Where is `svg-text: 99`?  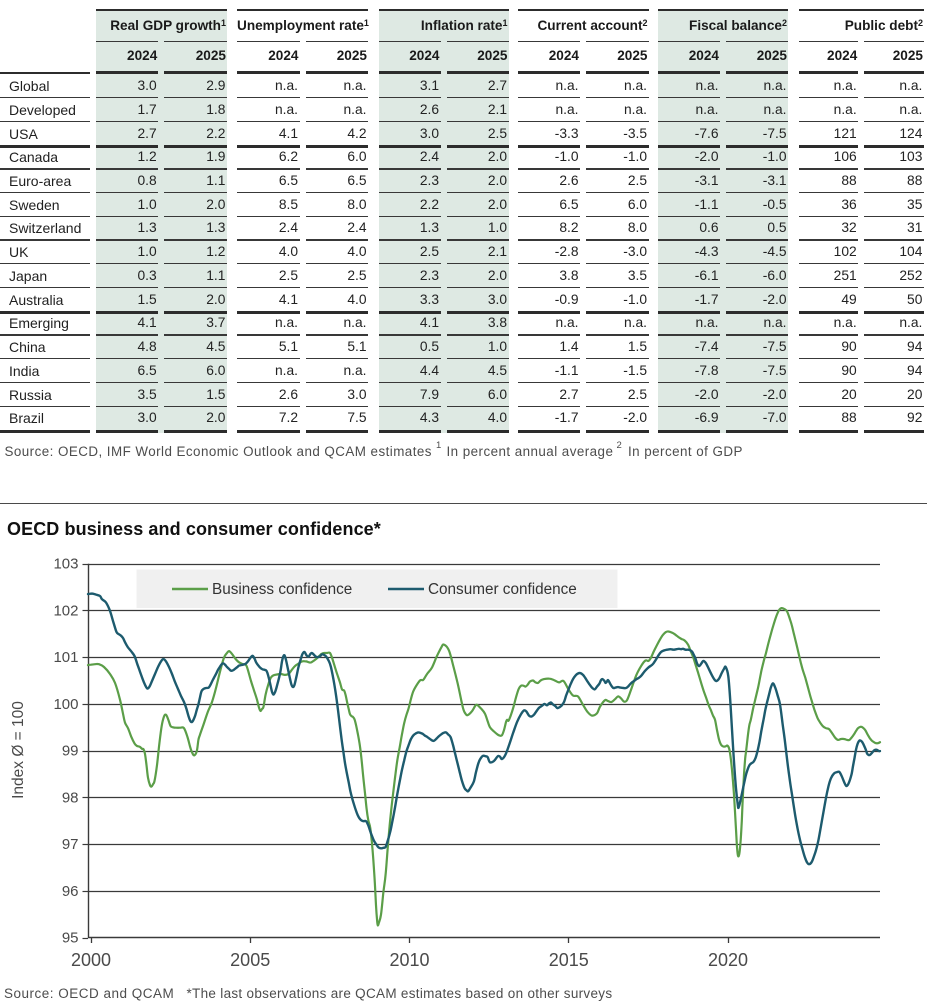 svg-text: 99 is located at coordinates (70, 751).